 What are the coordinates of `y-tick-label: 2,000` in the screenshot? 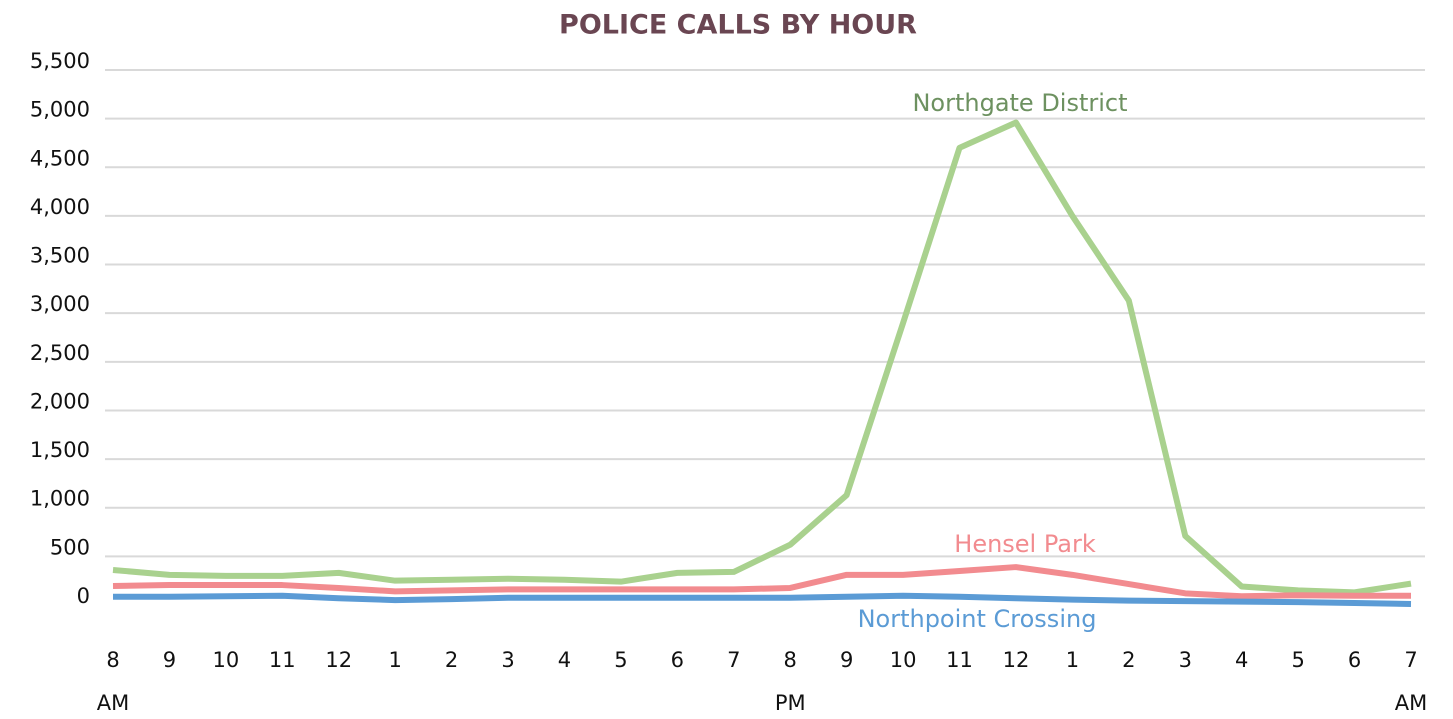 It's located at (60, 401).